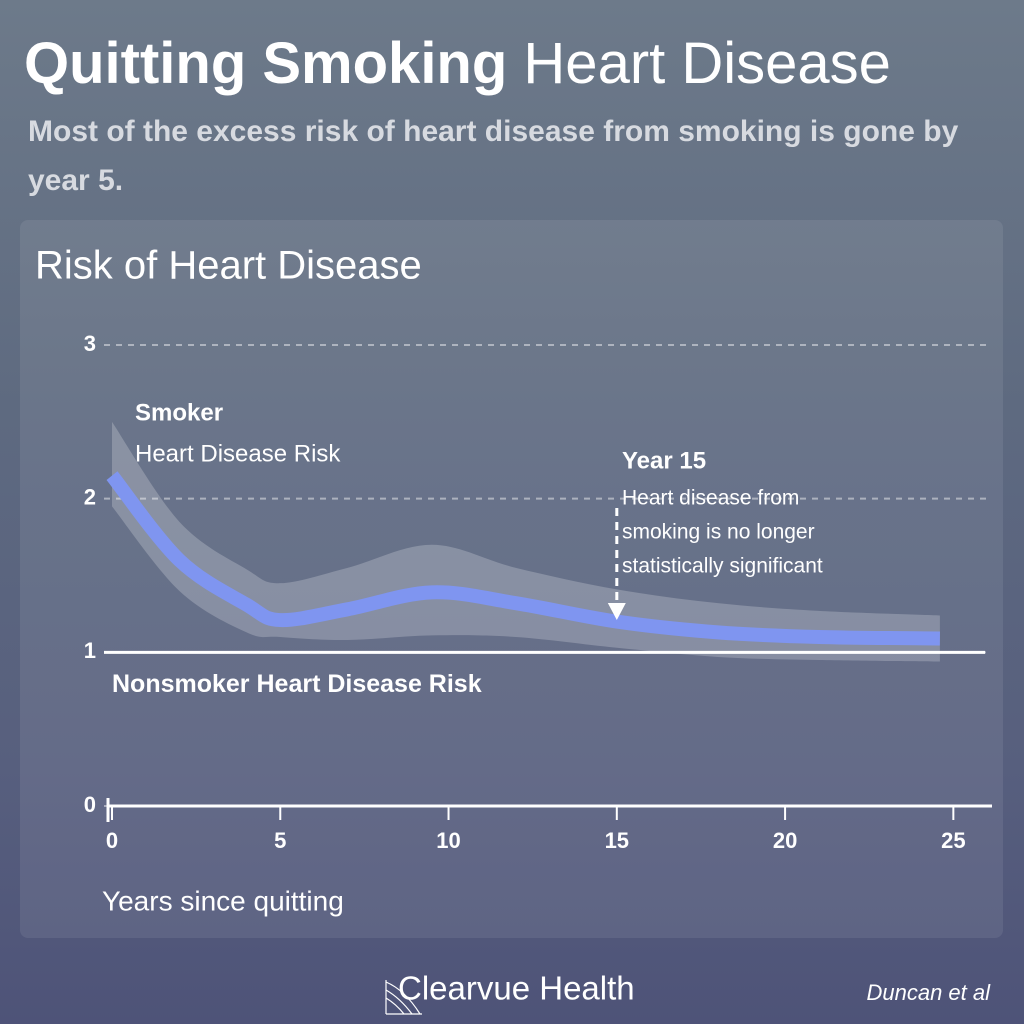 The height and width of the screenshot is (1024, 1024). I want to click on x-tick-label: 10, so click(448, 840).